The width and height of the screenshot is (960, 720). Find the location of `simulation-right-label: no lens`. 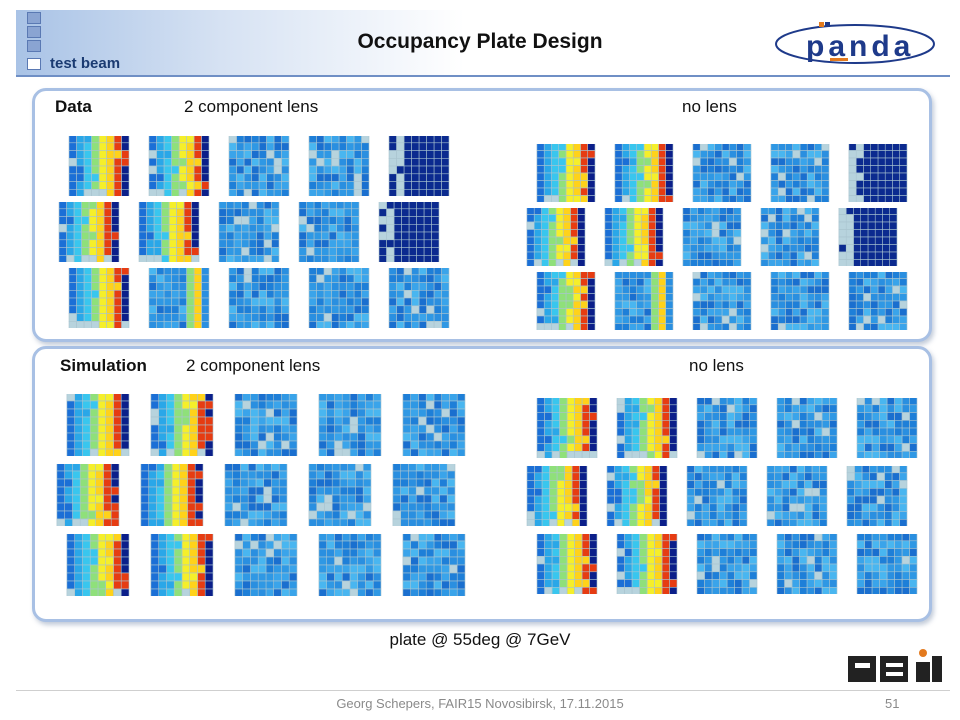

simulation-right-label: no lens is located at coordinates (716, 365).